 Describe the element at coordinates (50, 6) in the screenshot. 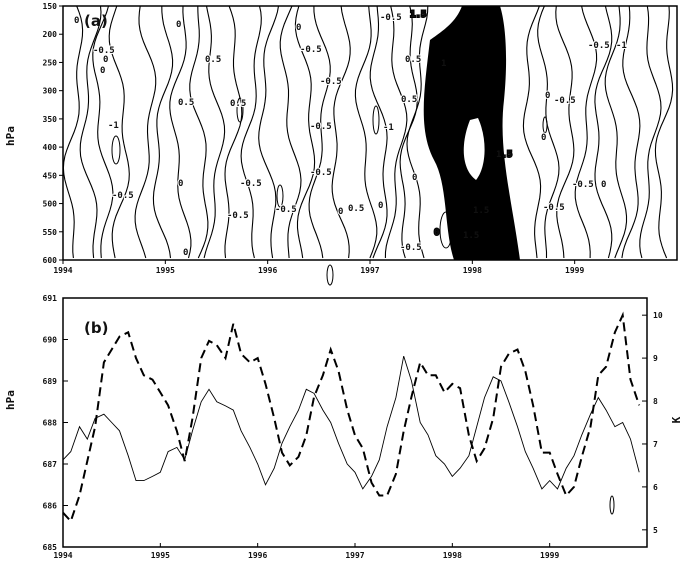

I see `y-tick-label: 150` at that location.